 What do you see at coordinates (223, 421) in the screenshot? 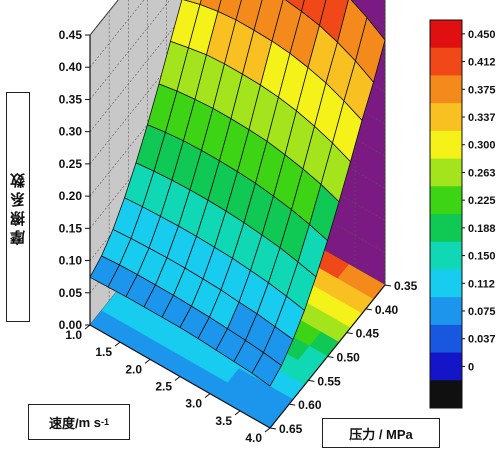
I see `x-tick-label: 3.5` at bounding box center [223, 421].